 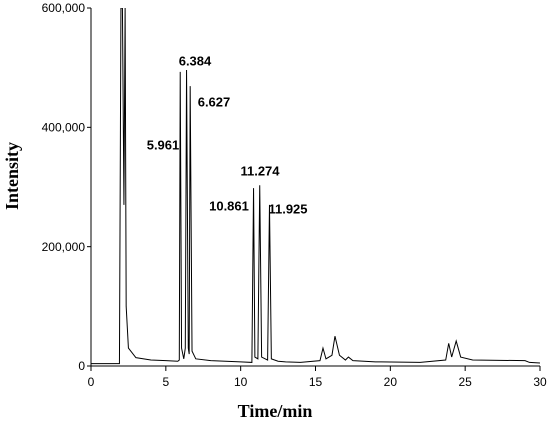 What do you see at coordinates (540, 382) in the screenshot?
I see `x-tick-label: 30` at bounding box center [540, 382].